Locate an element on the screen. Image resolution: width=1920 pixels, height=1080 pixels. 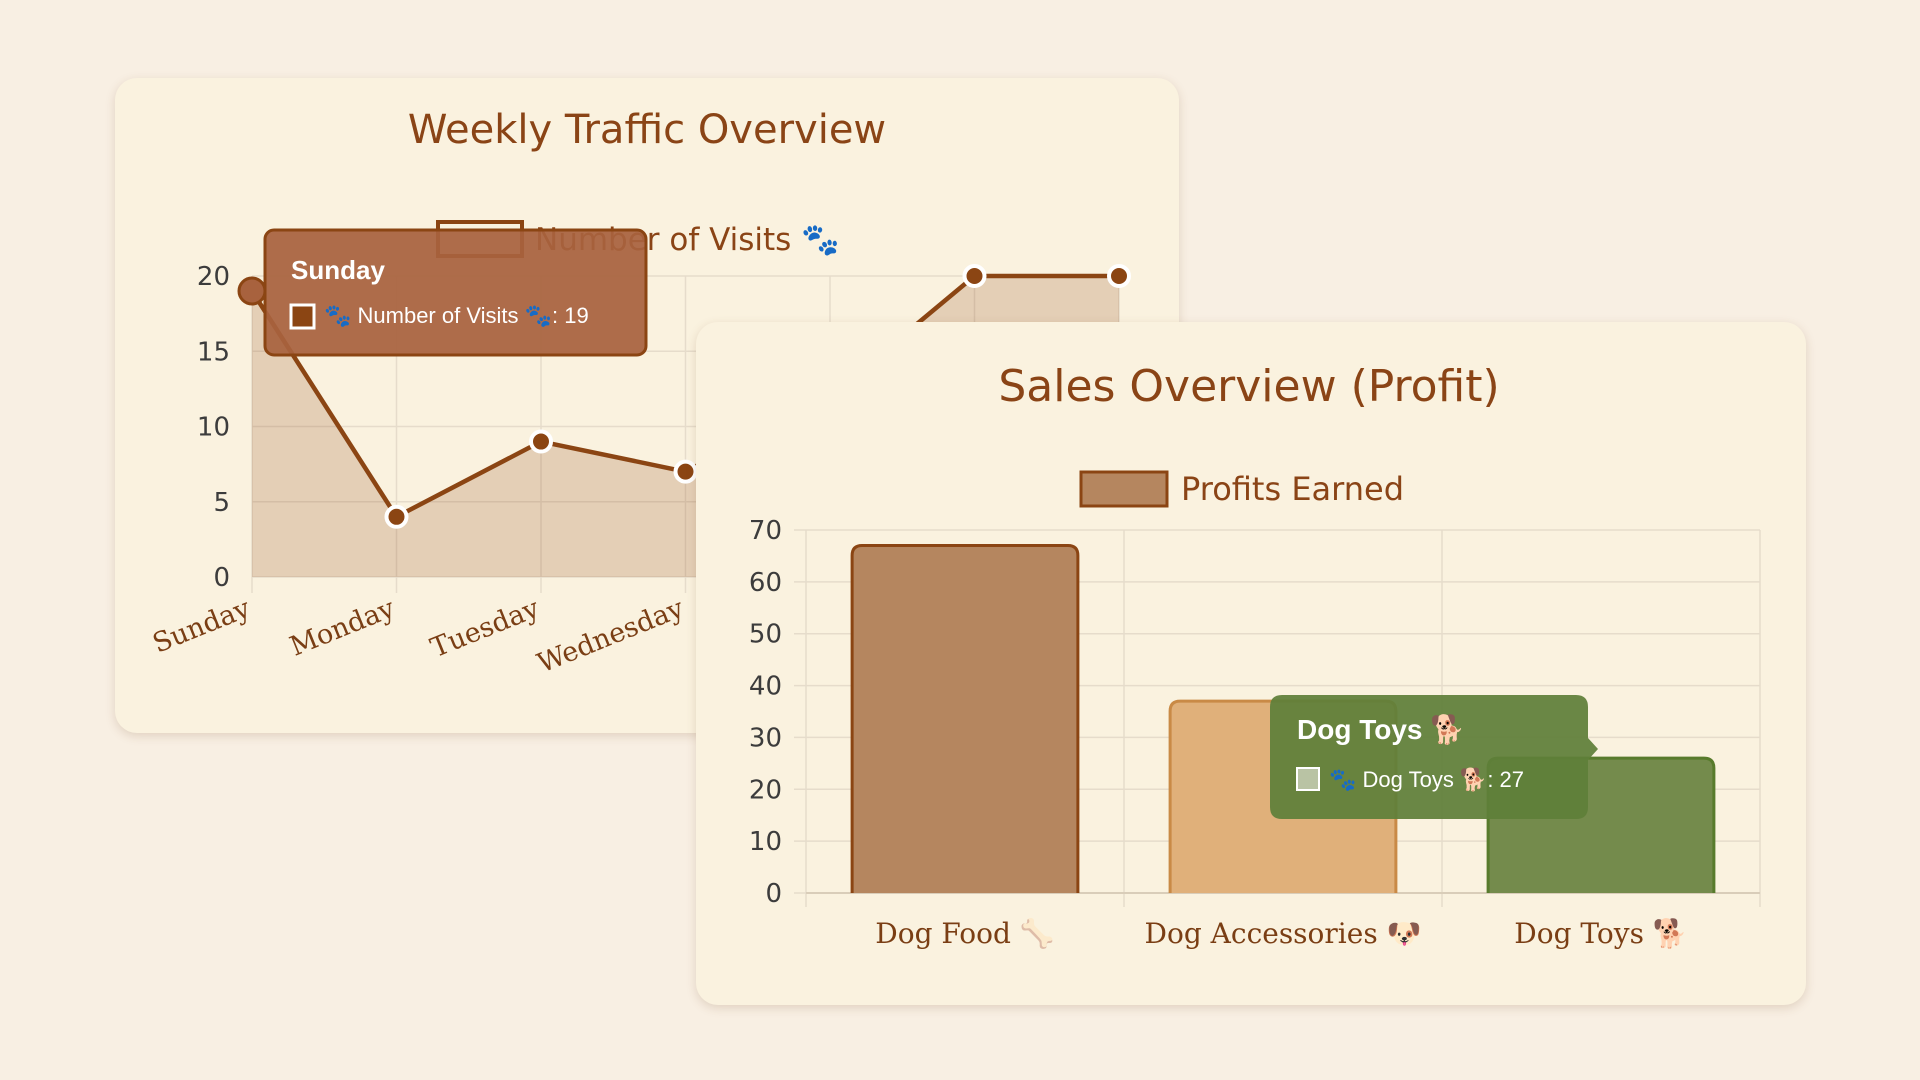
sales-x-tick-label: Dog Toys 🐕 is located at coordinates (1600, 933).